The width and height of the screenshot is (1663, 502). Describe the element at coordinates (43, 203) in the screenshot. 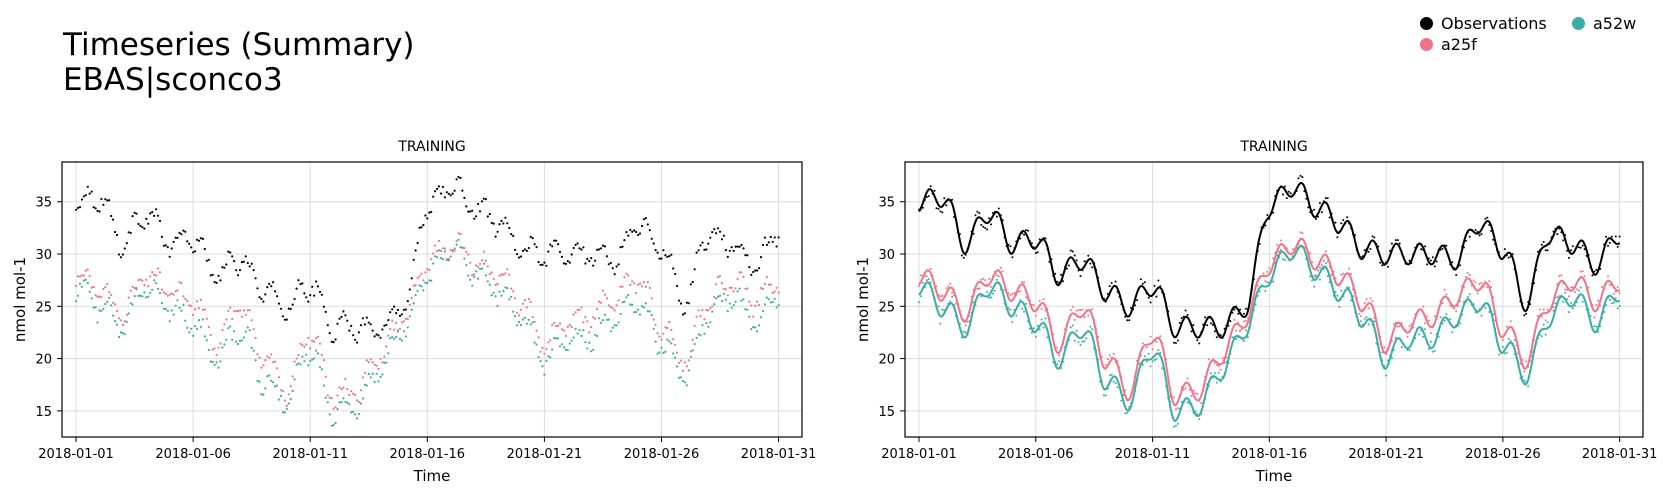

I see `y-tick-label: 35` at that location.